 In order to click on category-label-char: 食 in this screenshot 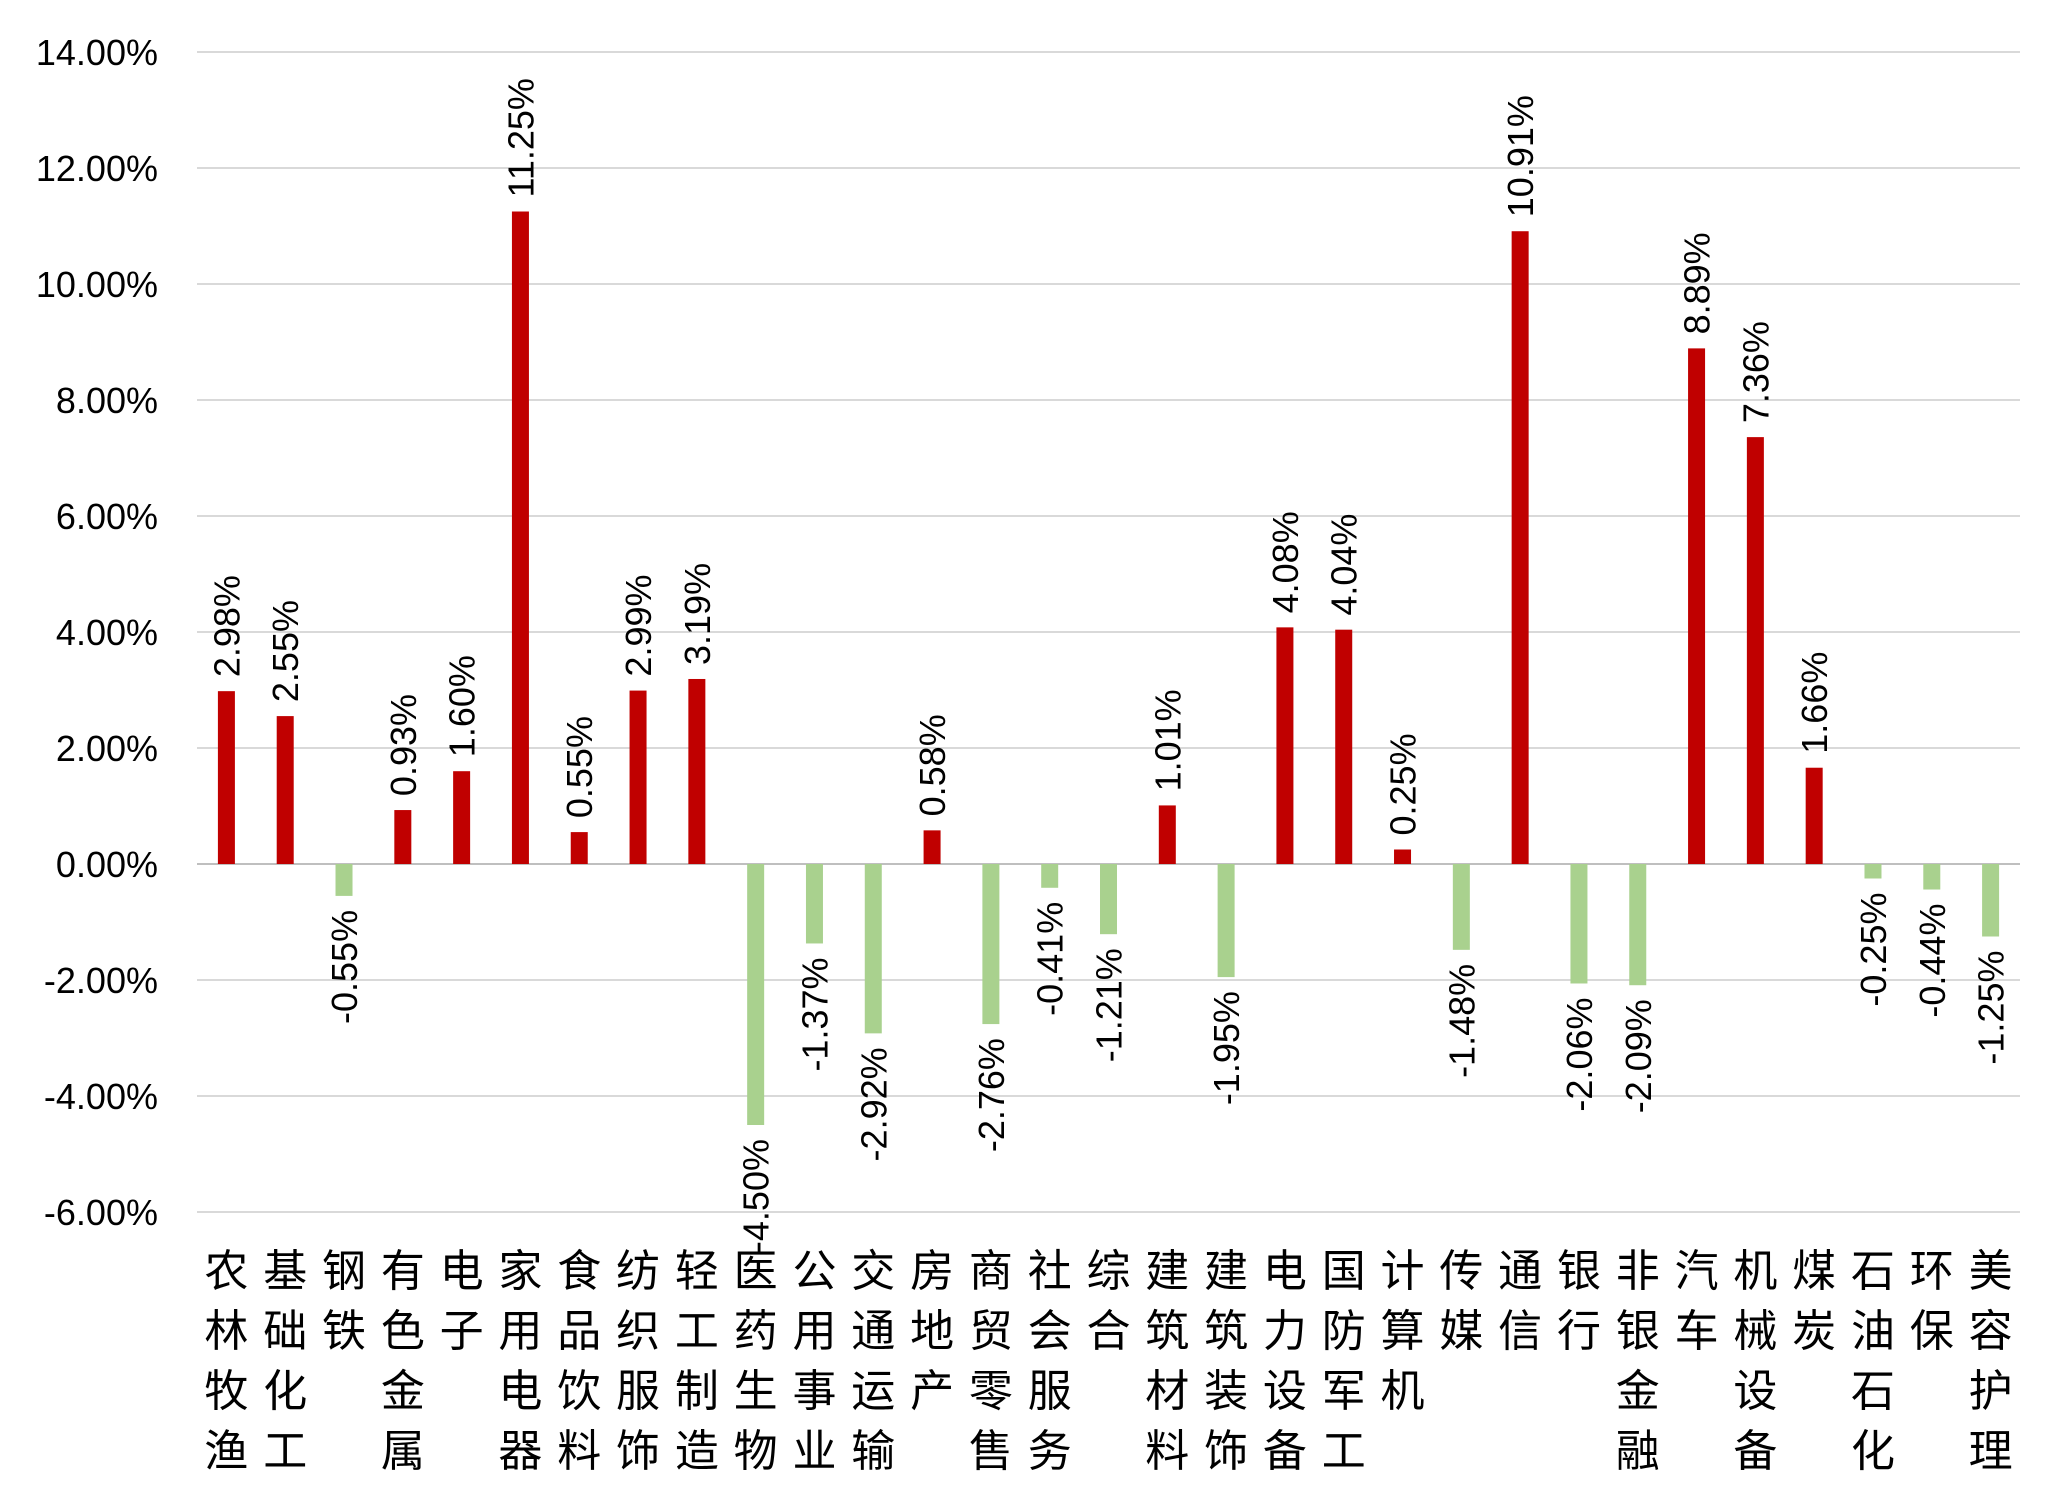, I will do `click(579, 1271)`.